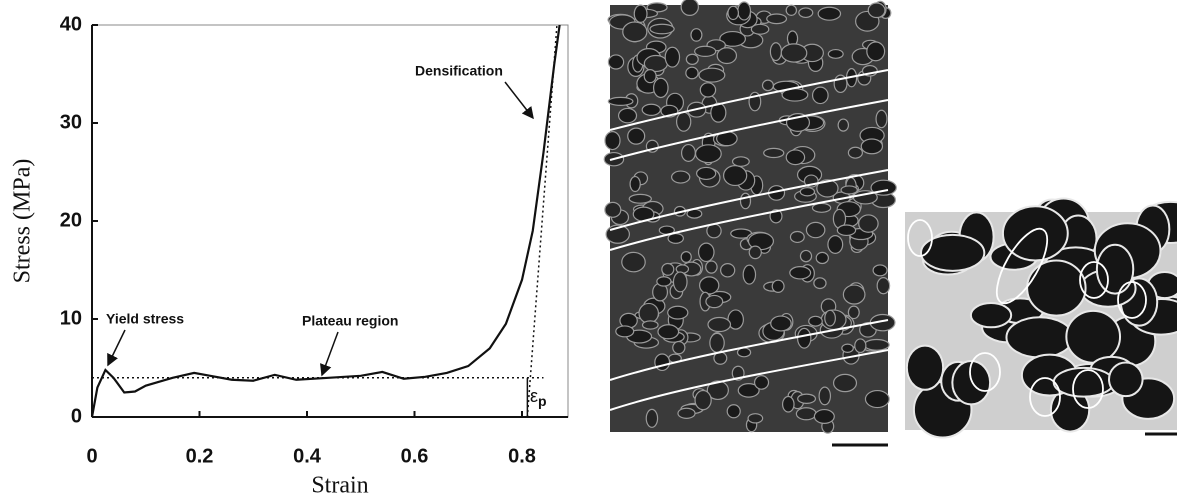  I want to click on tangent-line, so click(542, 221).